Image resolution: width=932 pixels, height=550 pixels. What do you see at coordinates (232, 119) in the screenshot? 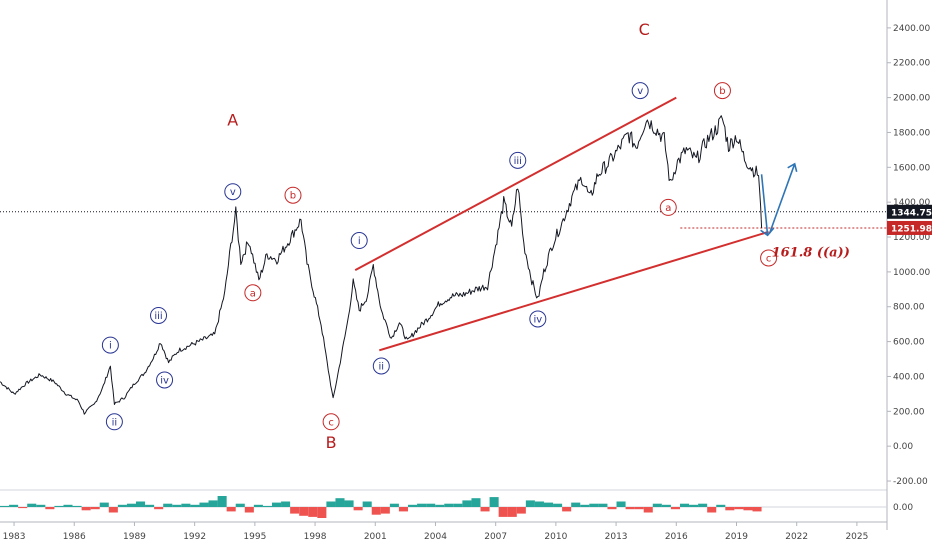
I see `wave-label-a: A` at bounding box center [232, 119].